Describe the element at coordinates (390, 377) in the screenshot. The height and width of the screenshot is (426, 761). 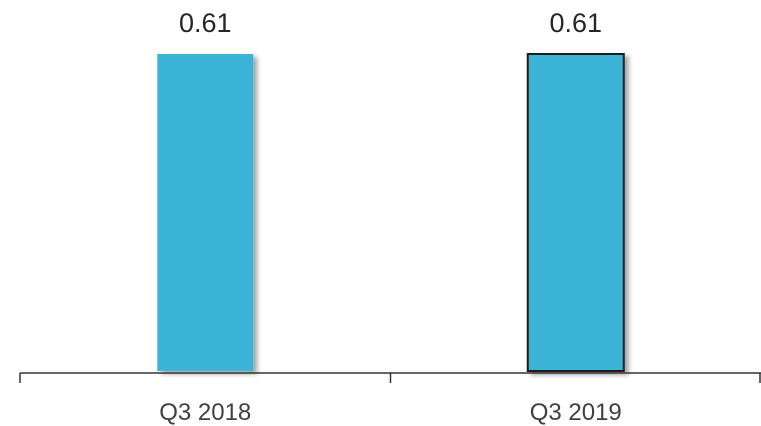
I see `x-axis` at that location.